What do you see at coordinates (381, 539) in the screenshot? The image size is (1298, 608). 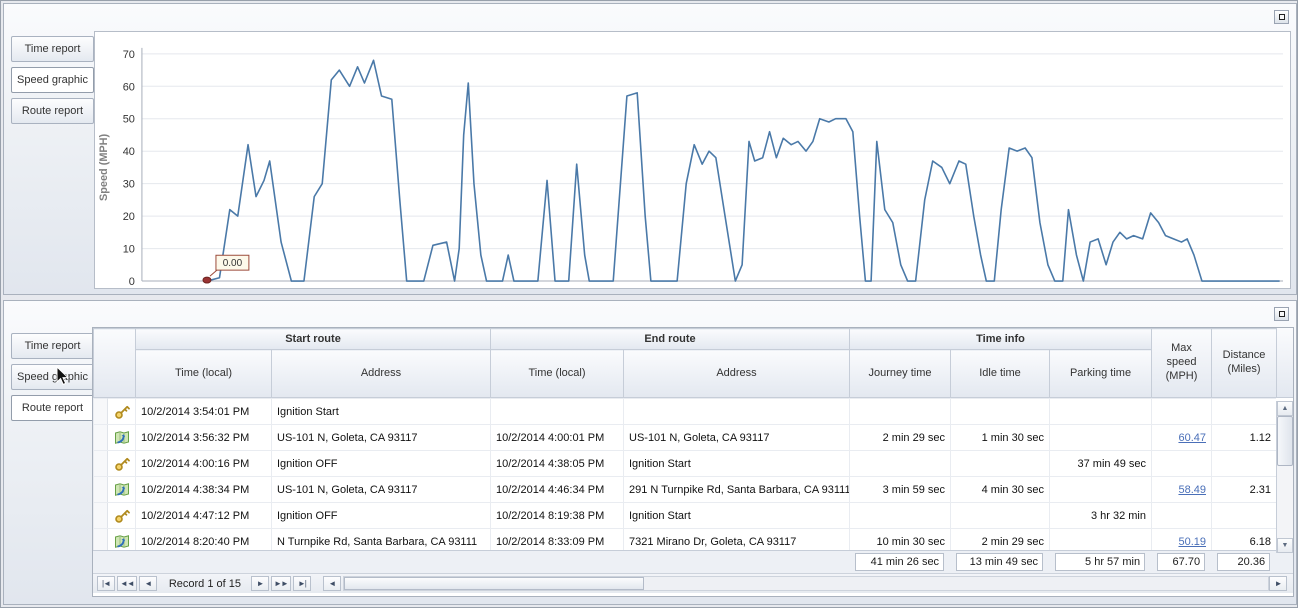 I see `cell-start-address: N Turnpike Rd, Santa Barbara, CA 93111` at bounding box center [381, 539].